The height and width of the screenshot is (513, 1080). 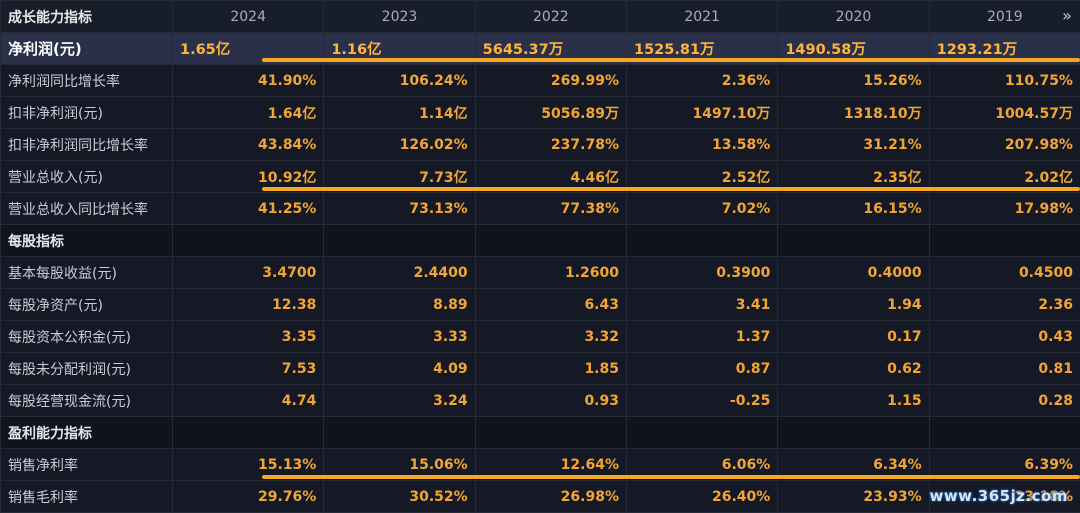 What do you see at coordinates (248, 368) in the screenshot?
I see `cell-value: 7.53` at bounding box center [248, 368].